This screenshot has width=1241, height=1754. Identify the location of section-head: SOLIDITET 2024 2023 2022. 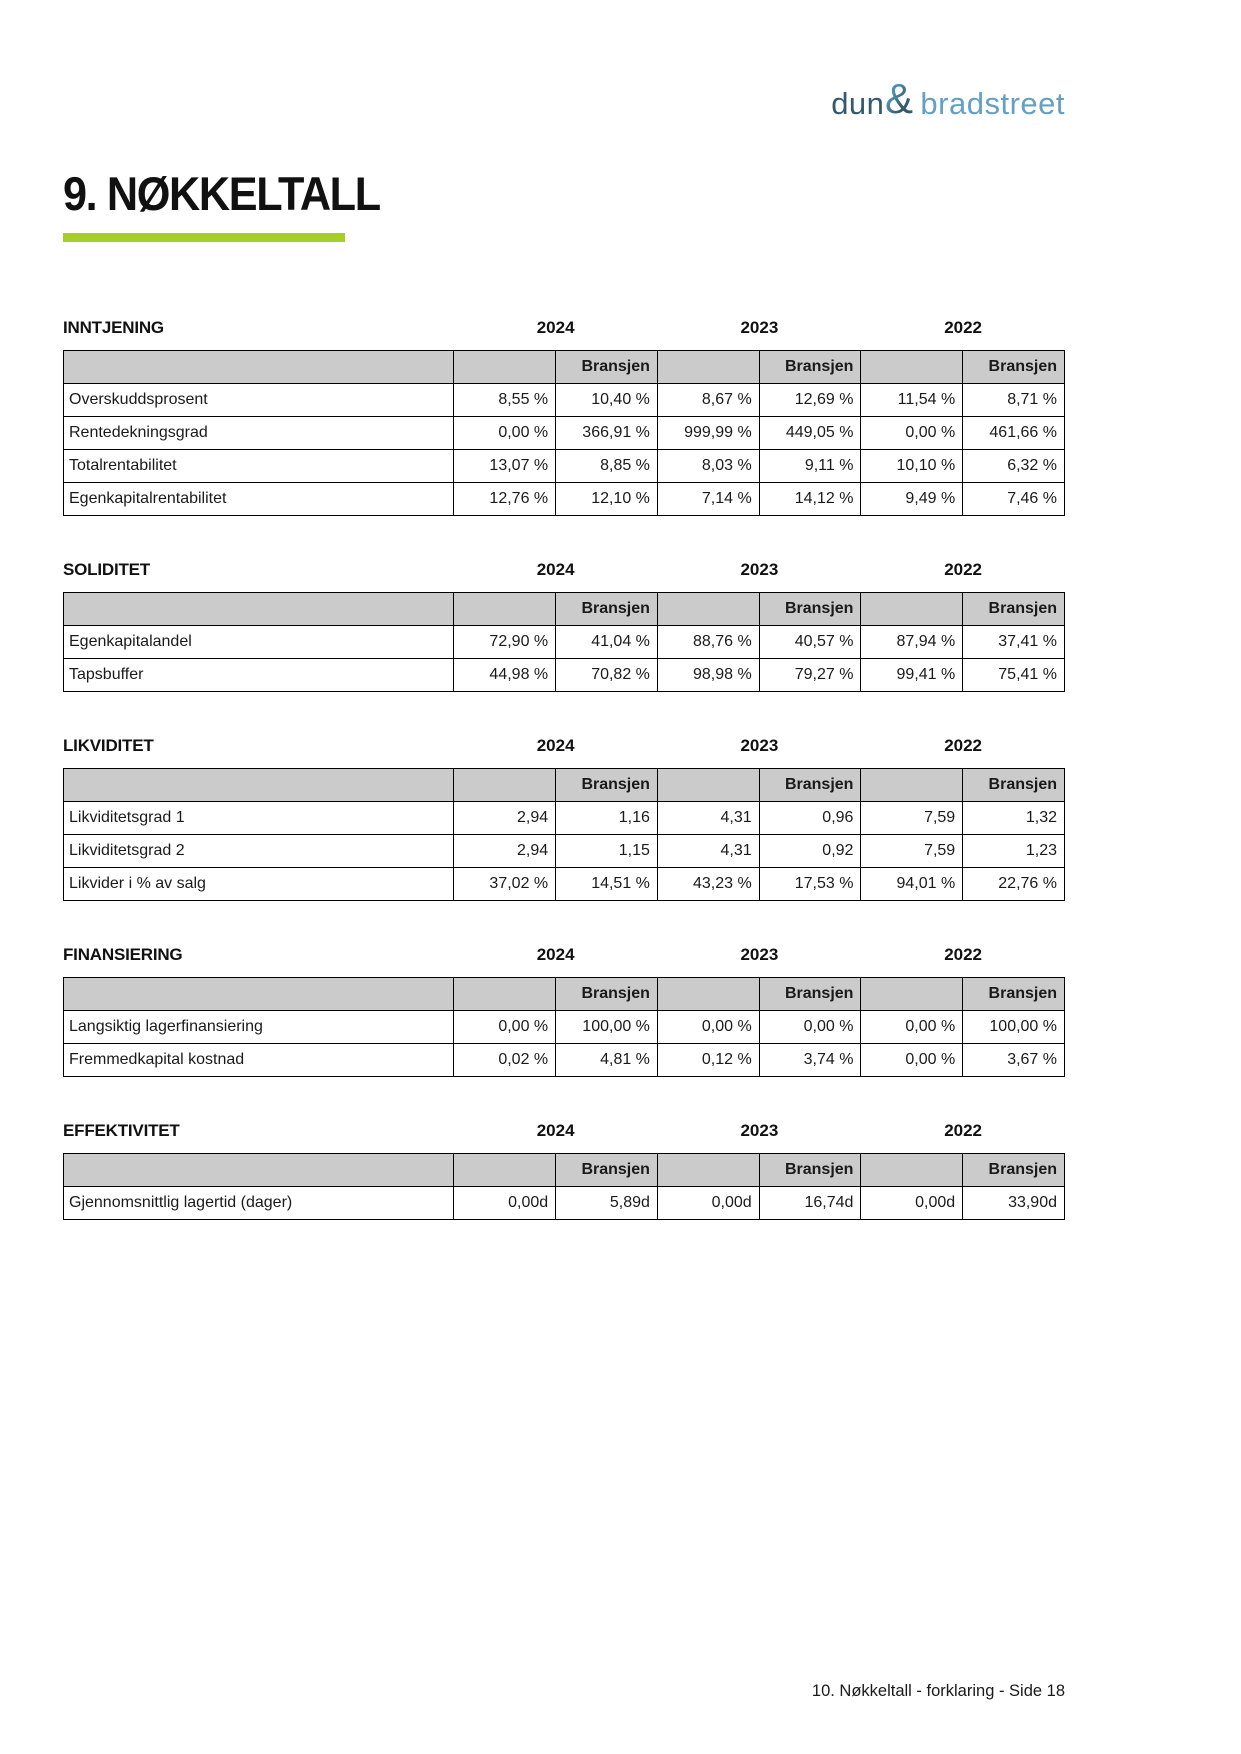
(564, 570).